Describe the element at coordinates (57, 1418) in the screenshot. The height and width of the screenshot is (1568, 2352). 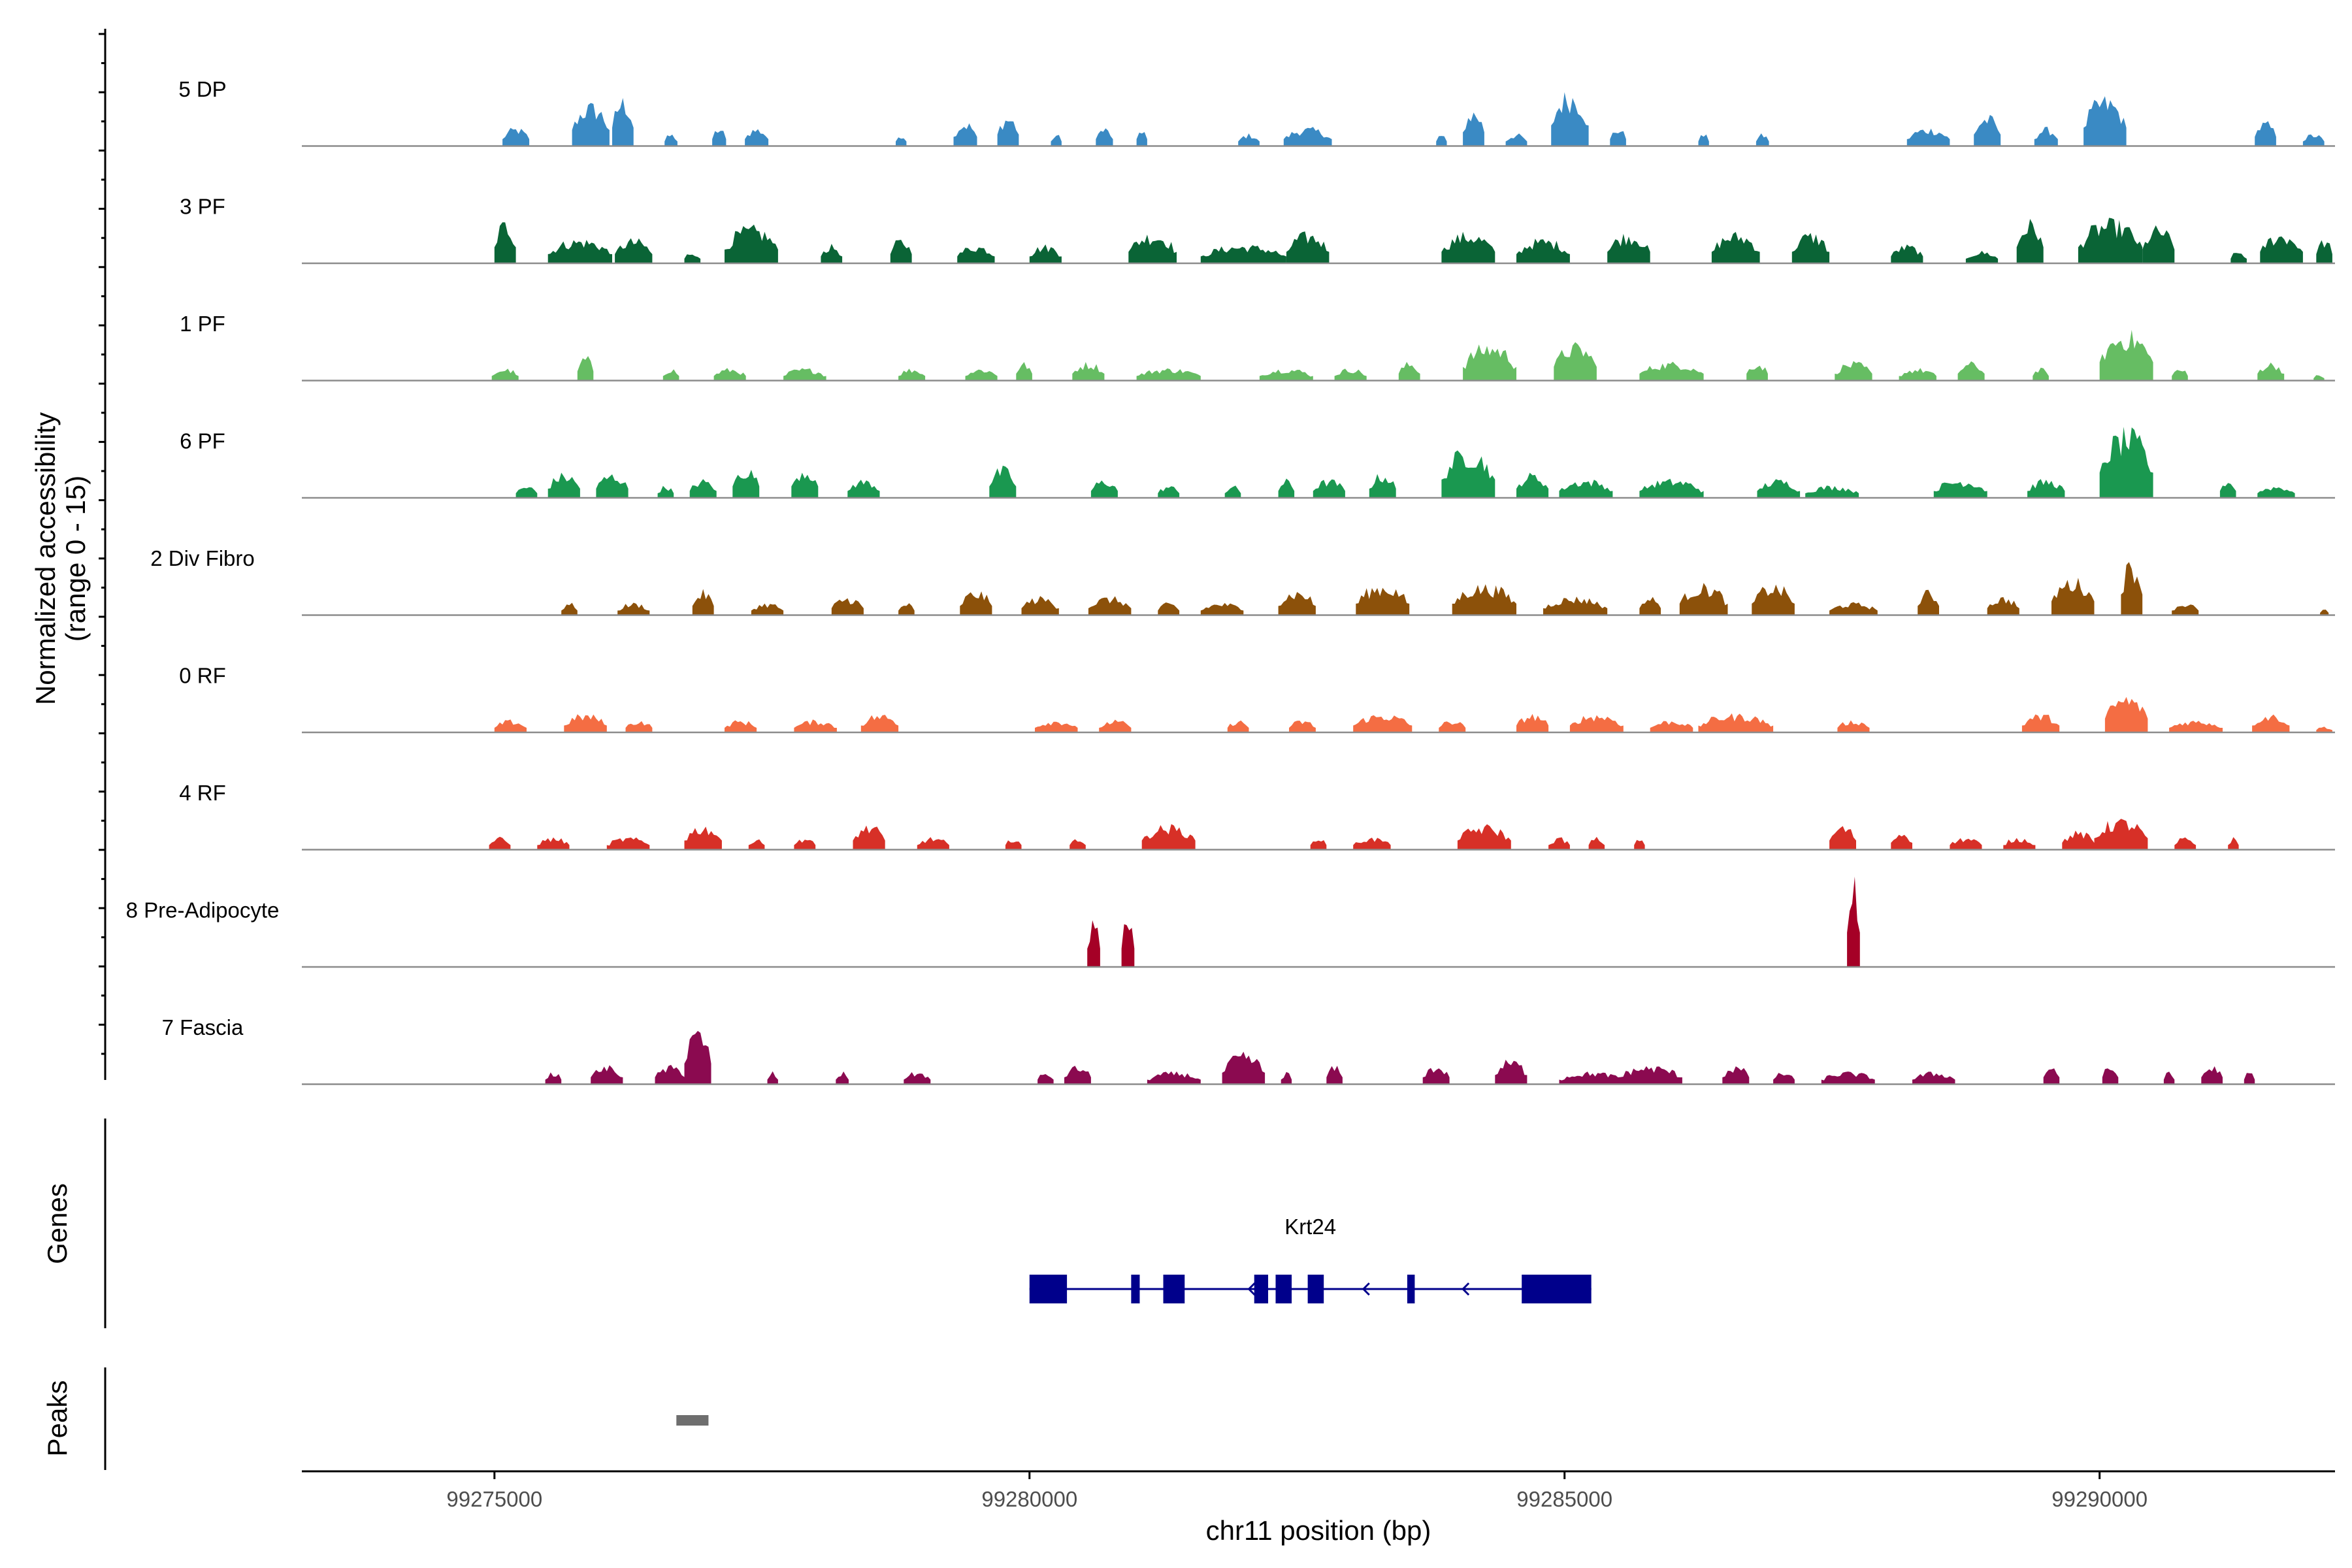
I see `peaks-panel-label: Peaks` at that location.